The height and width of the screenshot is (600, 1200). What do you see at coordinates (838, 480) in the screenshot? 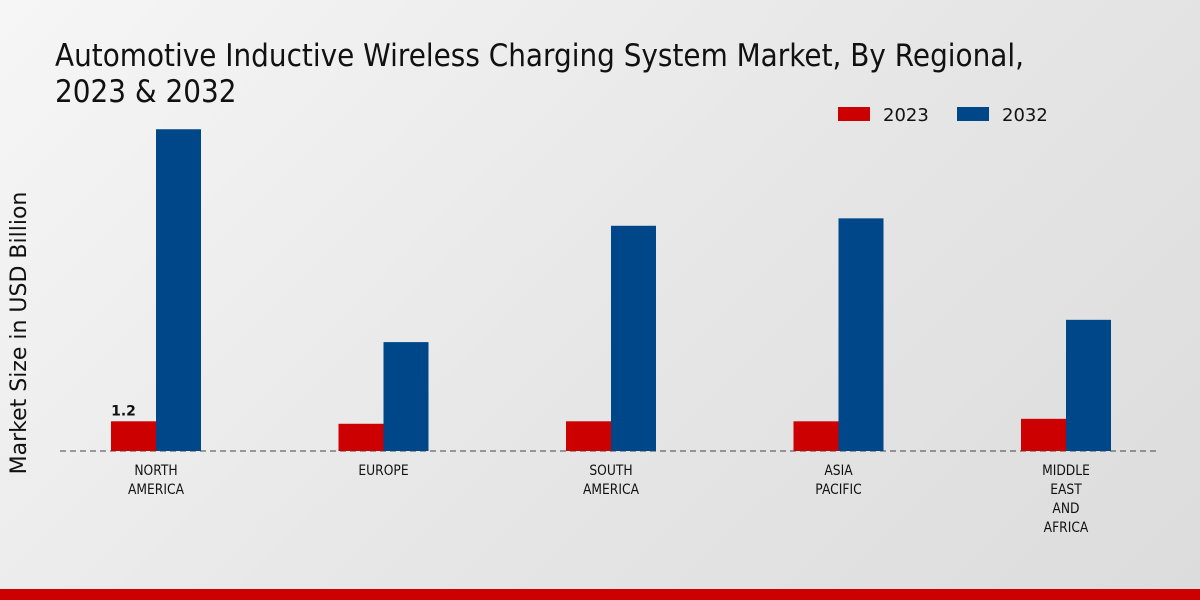
I see `x-tick-label: ASIA PACIFIC` at bounding box center [838, 480].